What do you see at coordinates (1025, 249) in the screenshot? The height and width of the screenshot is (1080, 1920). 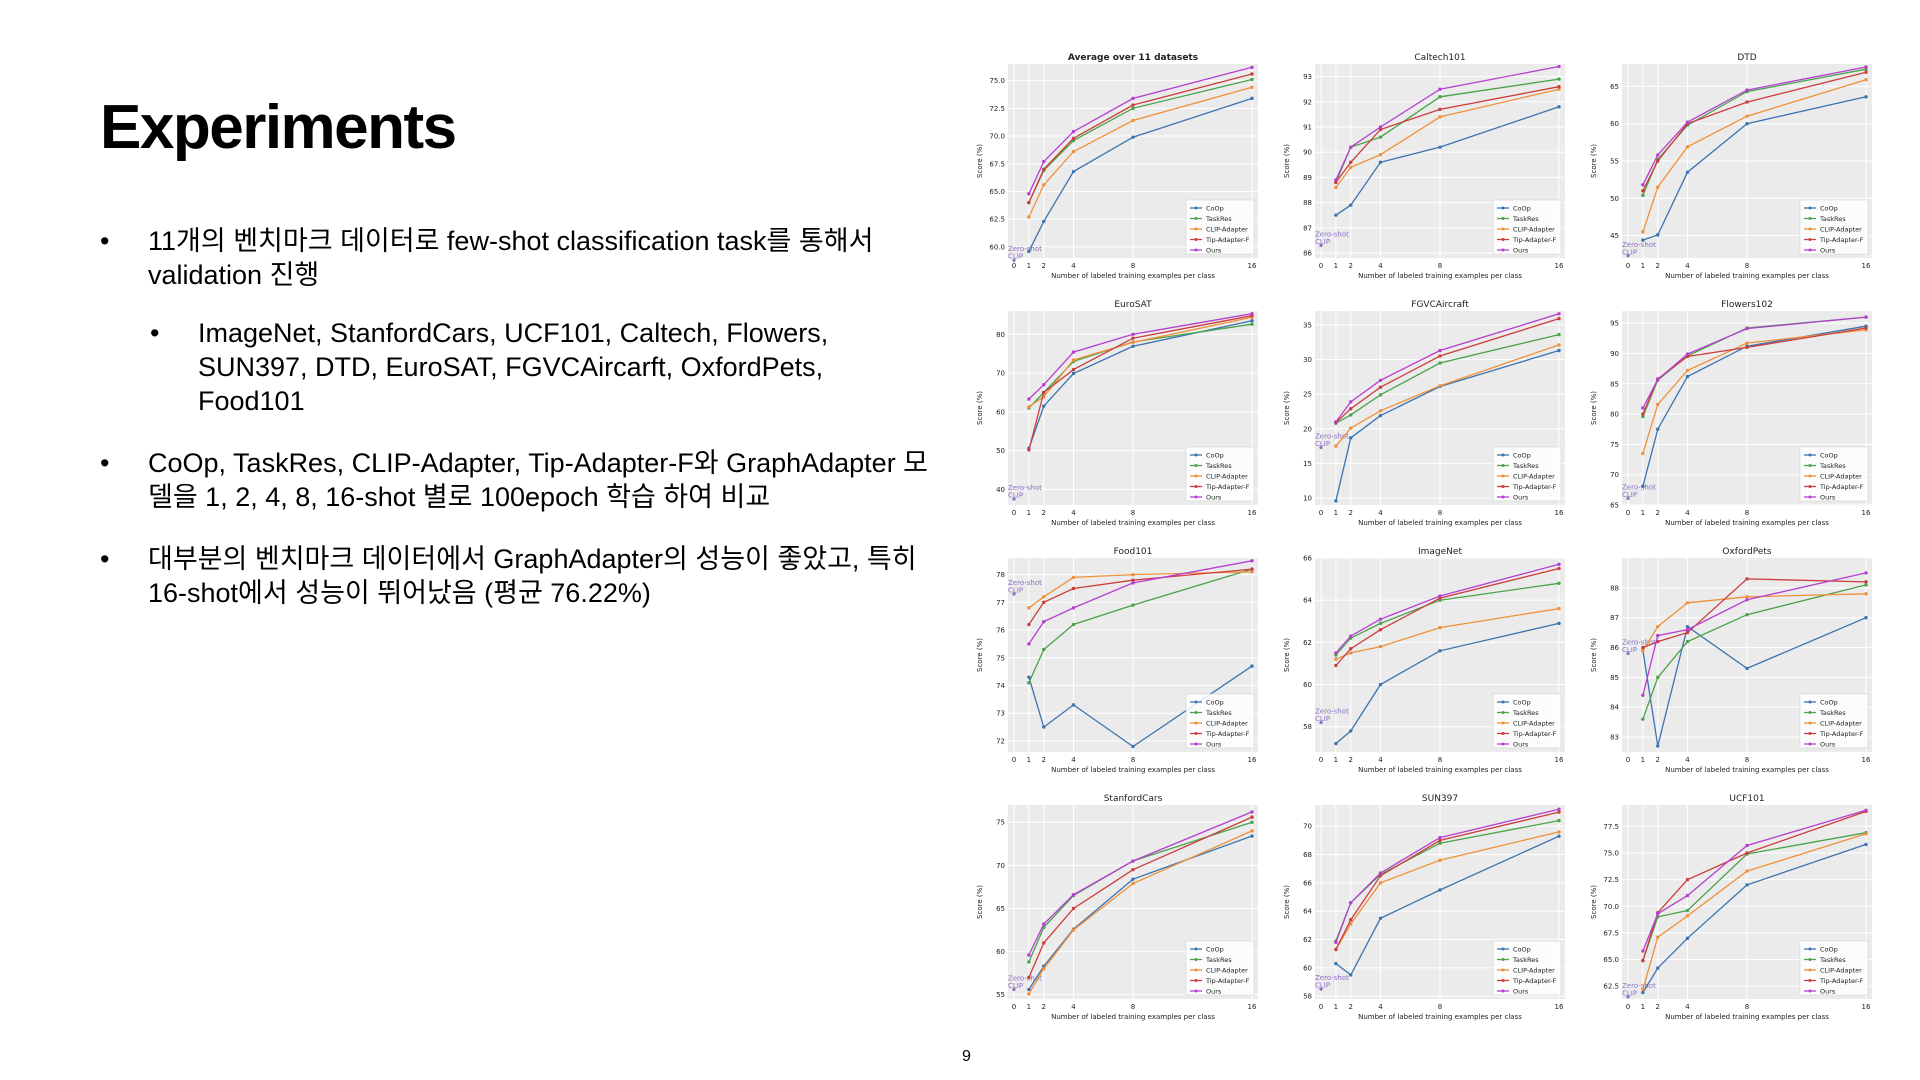 I see `zero-shot-label: Zero-shot` at bounding box center [1025, 249].